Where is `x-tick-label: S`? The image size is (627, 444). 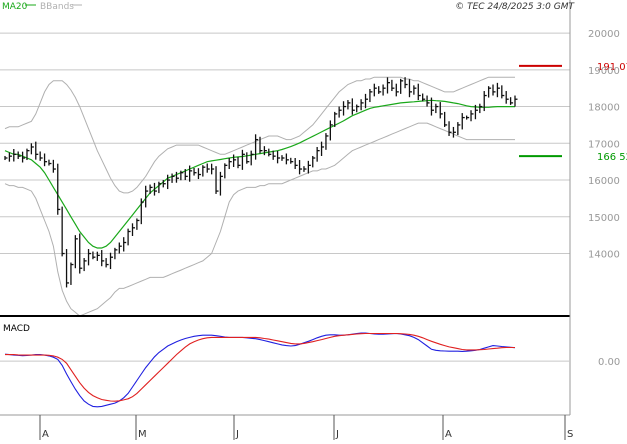
x-tick-label: S is located at coordinates (570, 434).